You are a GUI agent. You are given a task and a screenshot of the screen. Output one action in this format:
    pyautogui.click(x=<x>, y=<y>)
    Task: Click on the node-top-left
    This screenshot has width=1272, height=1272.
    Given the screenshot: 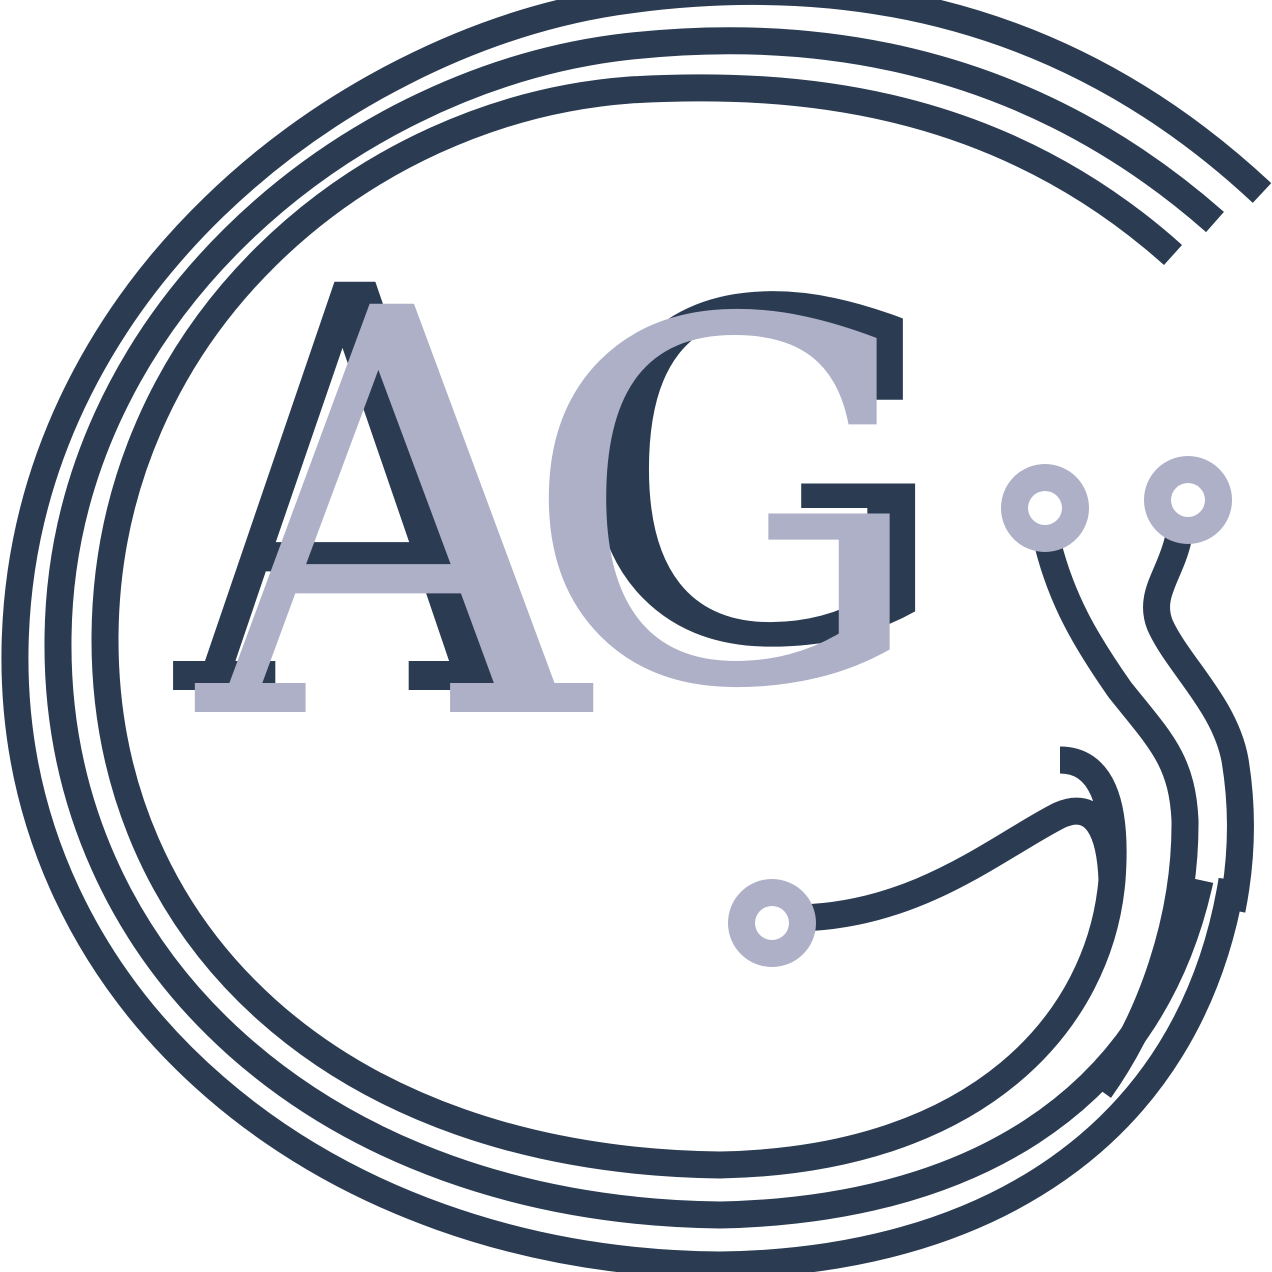 What is the action you would take?
    pyautogui.click(x=1045, y=508)
    